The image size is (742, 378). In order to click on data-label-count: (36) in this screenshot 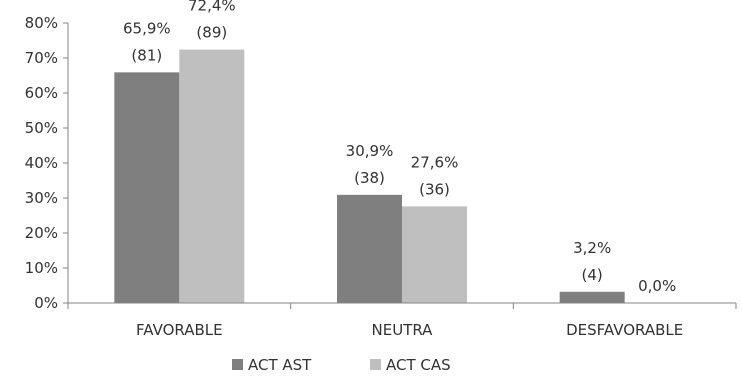, I will do `click(434, 189)`.